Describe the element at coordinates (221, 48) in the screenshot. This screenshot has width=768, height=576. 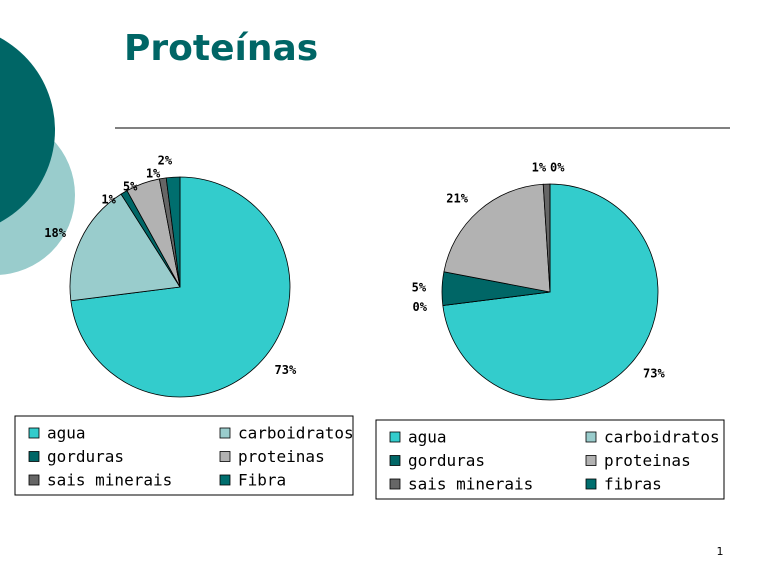
I see `slide-title: Proteínas` at that location.